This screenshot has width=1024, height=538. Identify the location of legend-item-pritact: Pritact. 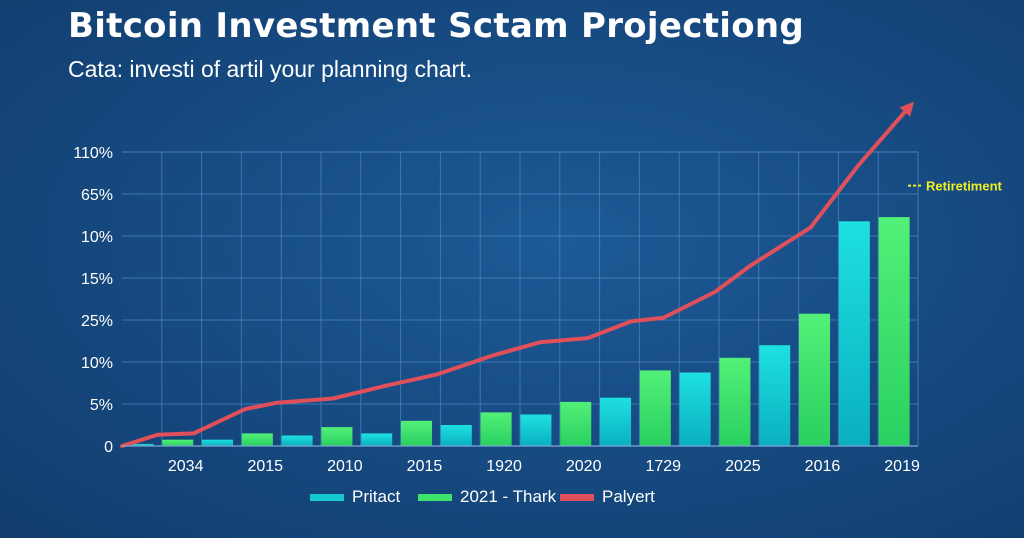
(355, 497).